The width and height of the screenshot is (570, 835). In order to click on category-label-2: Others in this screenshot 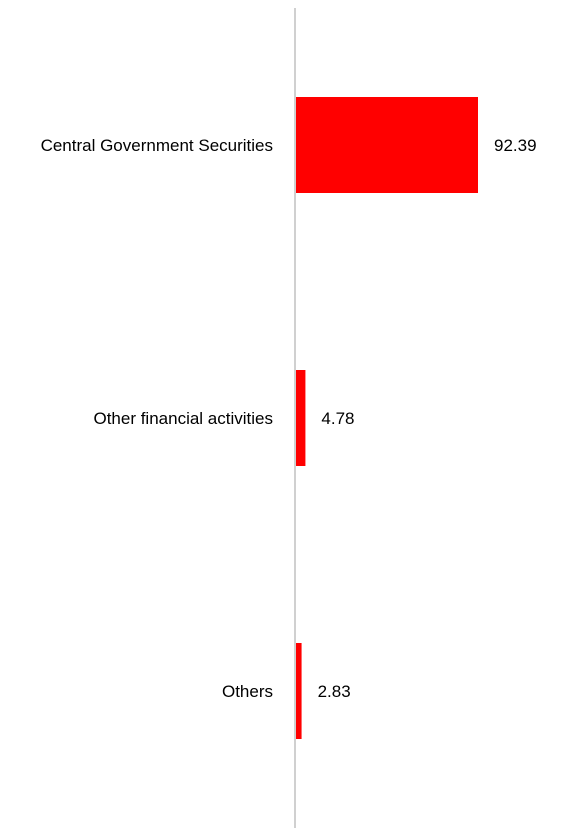, I will do `click(247, 691)`.